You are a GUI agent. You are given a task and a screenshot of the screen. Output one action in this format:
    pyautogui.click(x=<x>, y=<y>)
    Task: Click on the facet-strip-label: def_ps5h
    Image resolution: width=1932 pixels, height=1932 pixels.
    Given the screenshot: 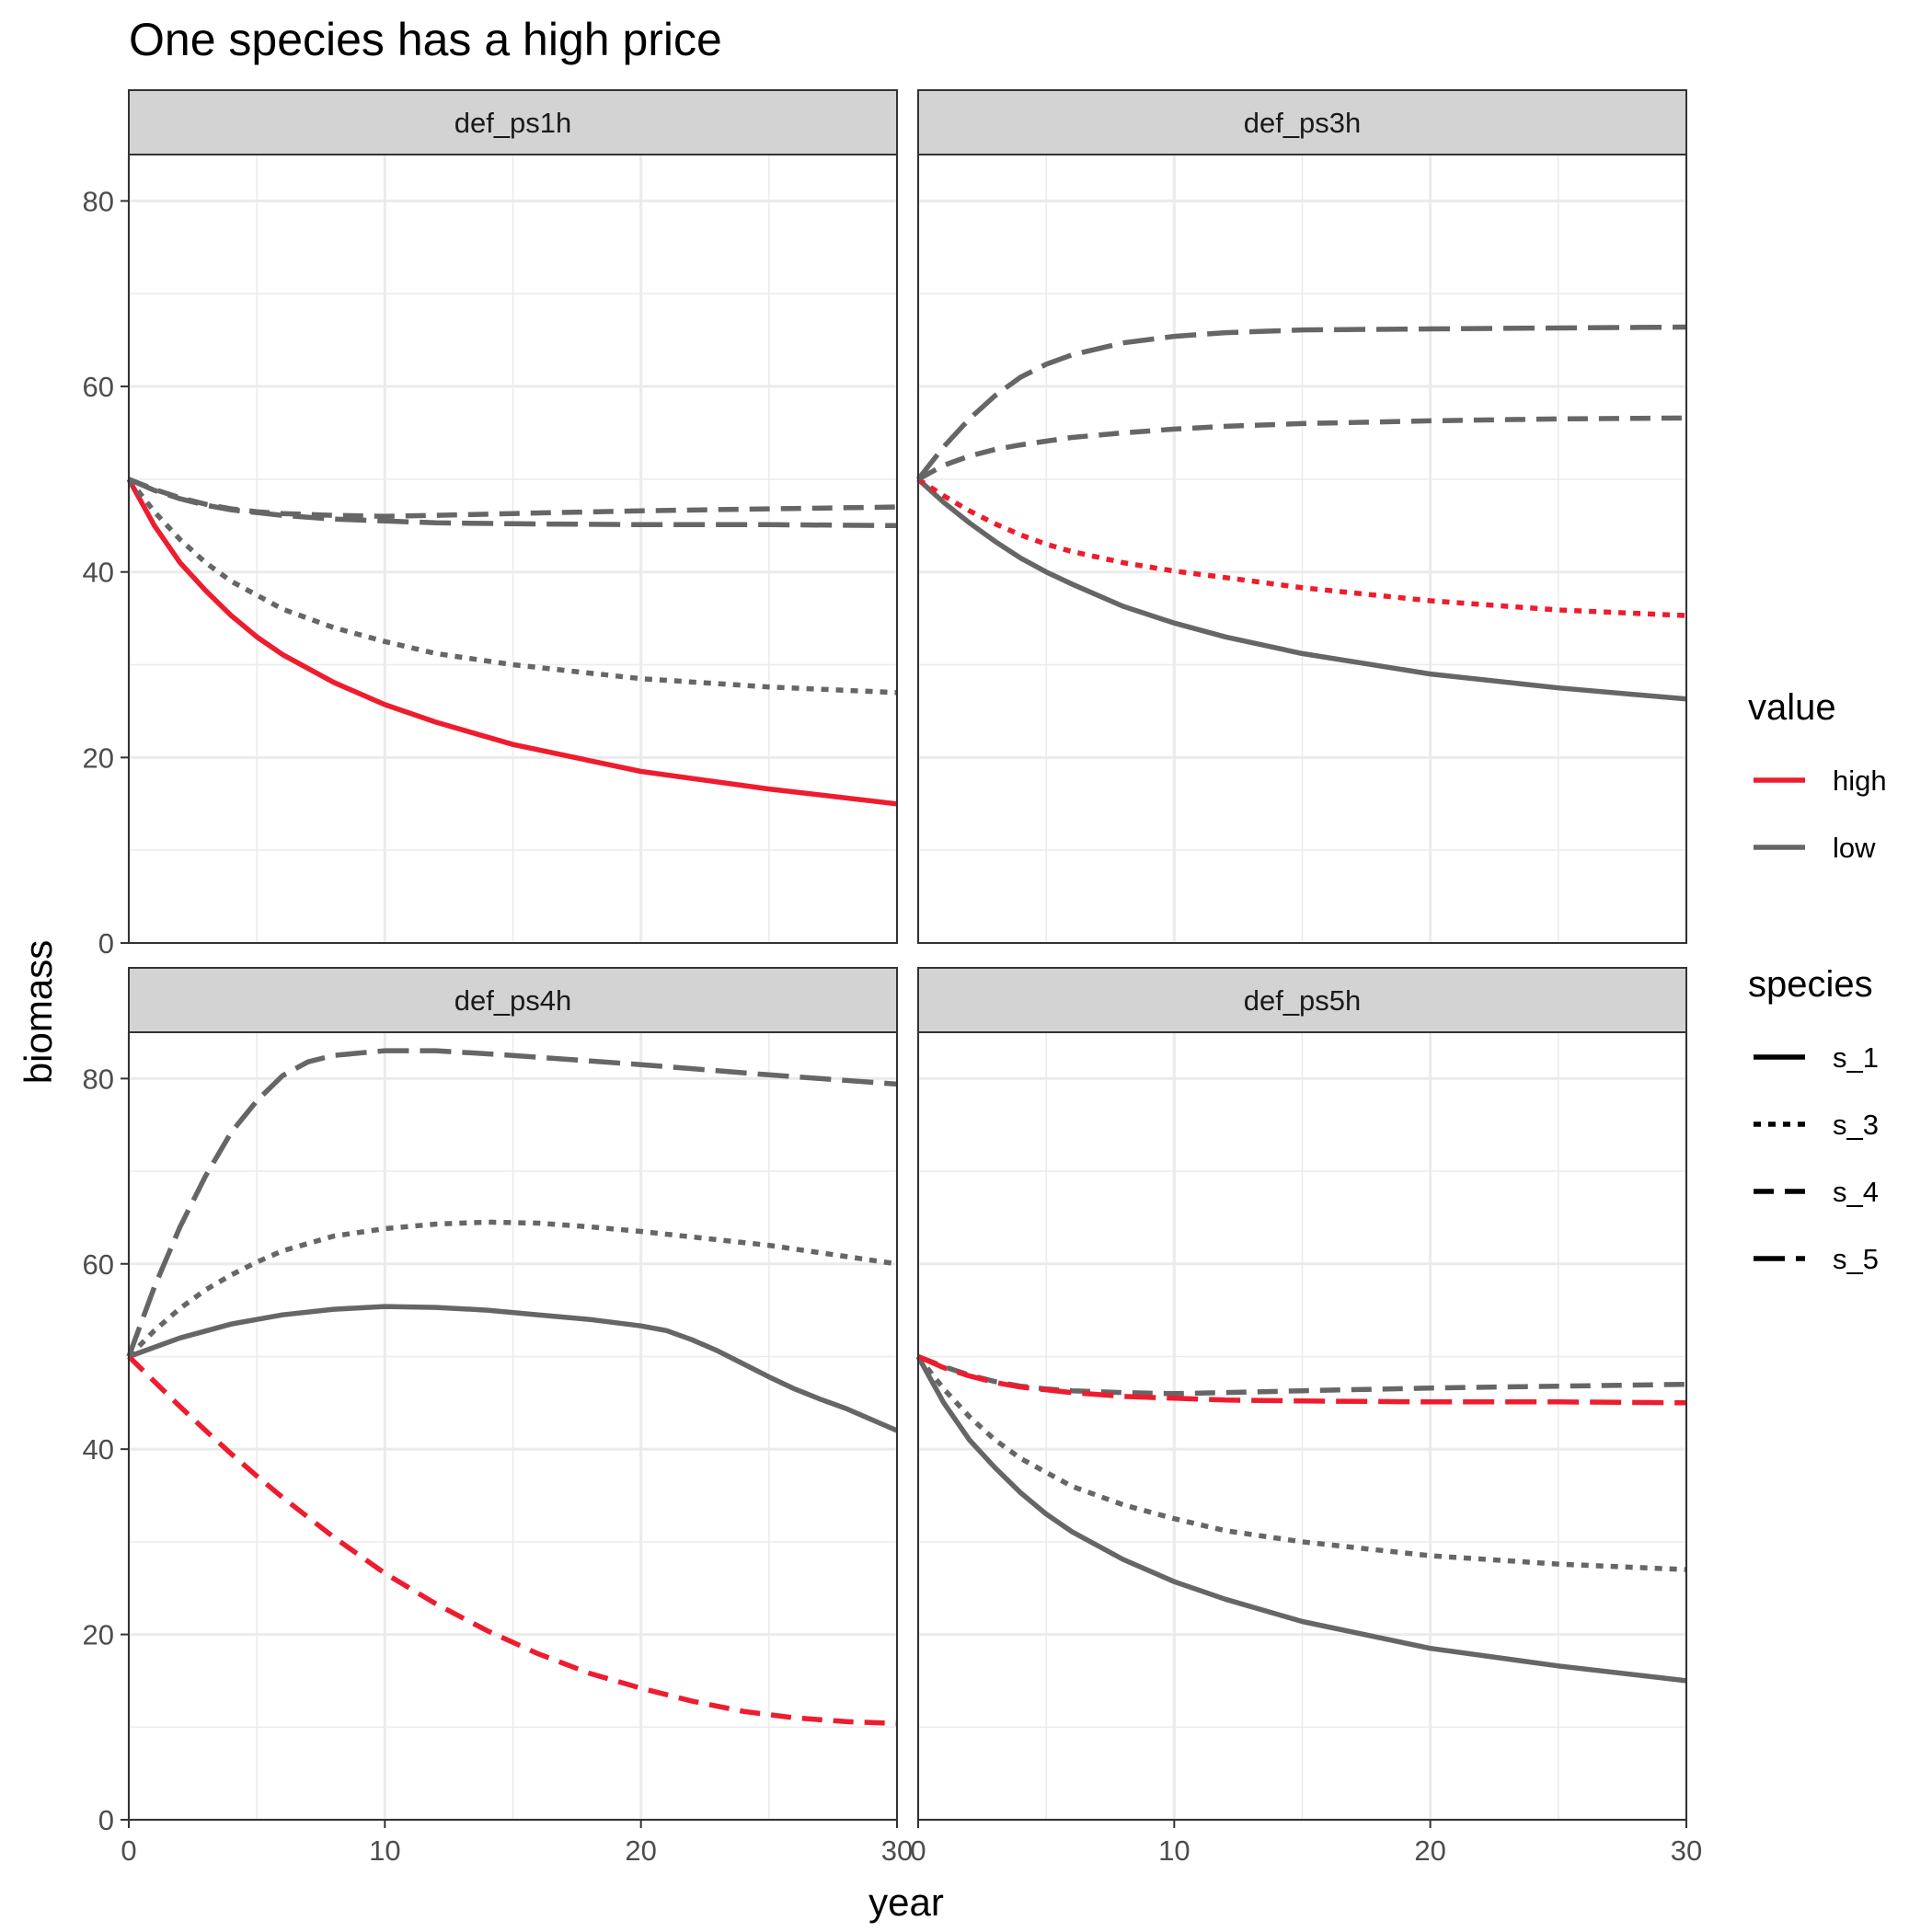 What is the action you would take?
    pyautogui.click(x=1303, y=1000)
    